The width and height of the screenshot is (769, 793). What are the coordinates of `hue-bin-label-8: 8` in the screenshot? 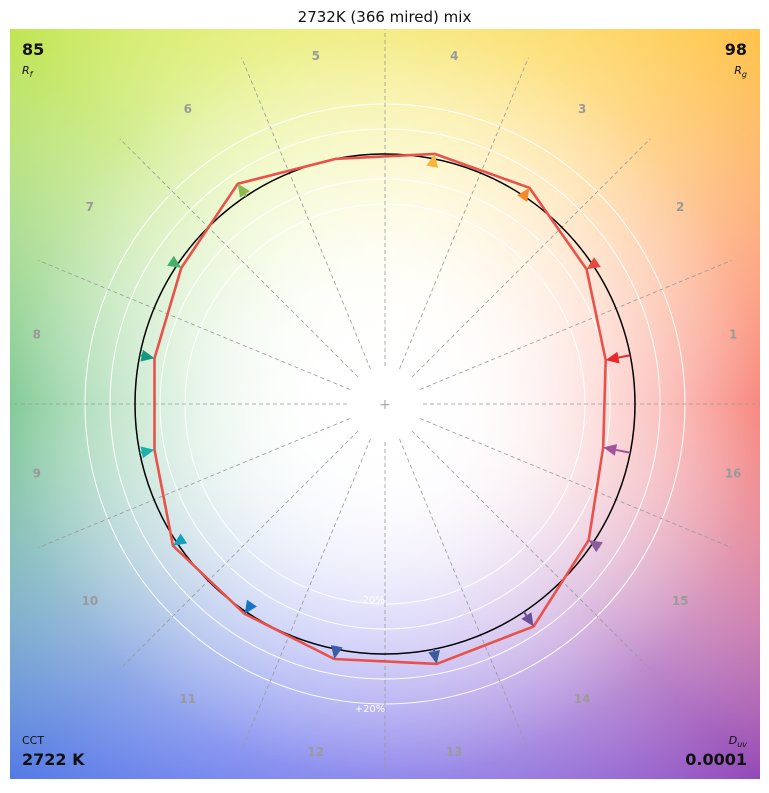 It's located at (37, 335).